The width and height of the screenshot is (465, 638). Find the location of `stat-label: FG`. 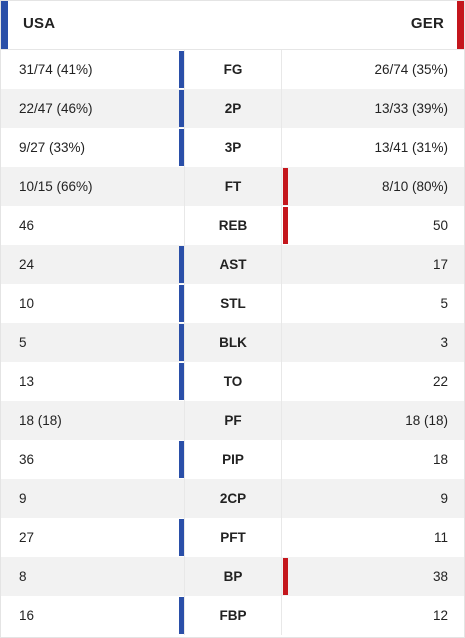

stat-label: FG is located at coordinates (233, 69).